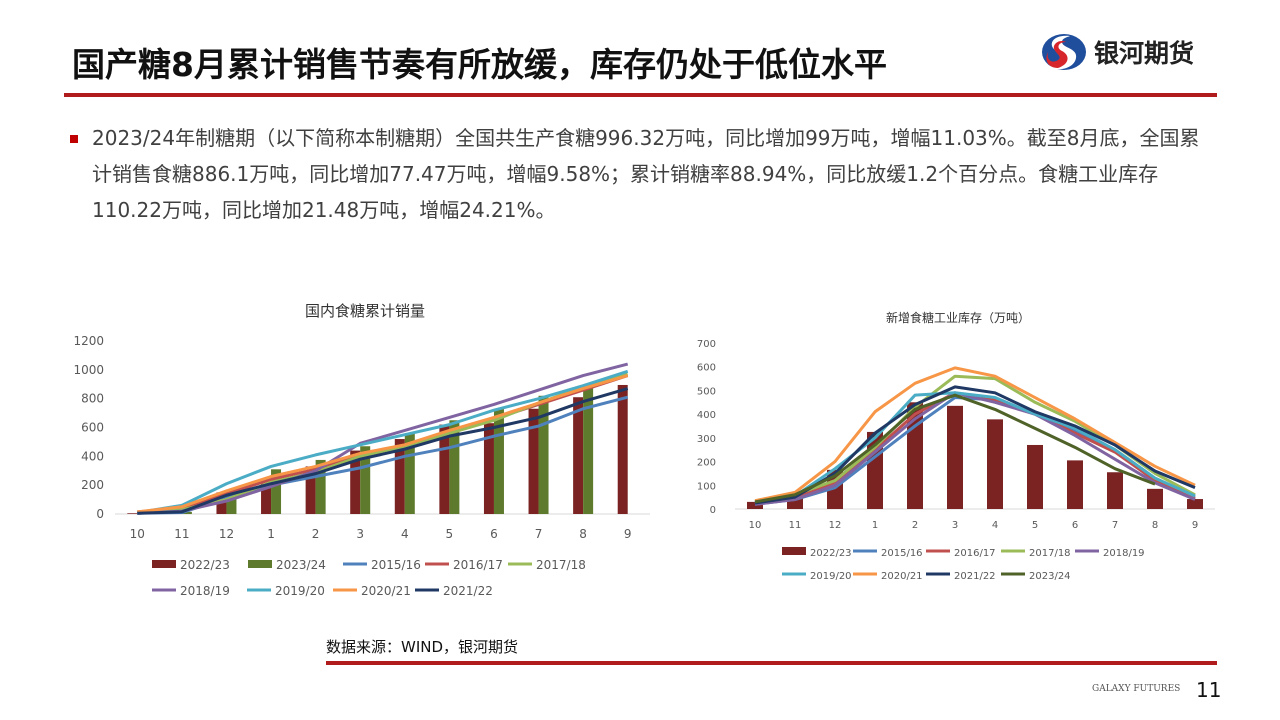 The height and width of the screenshot is (720, 1280). I want to click on slide-title: 国产糖8月累计销售节奏有所放缓，库存仍处于低位水平, so click(479, 64).